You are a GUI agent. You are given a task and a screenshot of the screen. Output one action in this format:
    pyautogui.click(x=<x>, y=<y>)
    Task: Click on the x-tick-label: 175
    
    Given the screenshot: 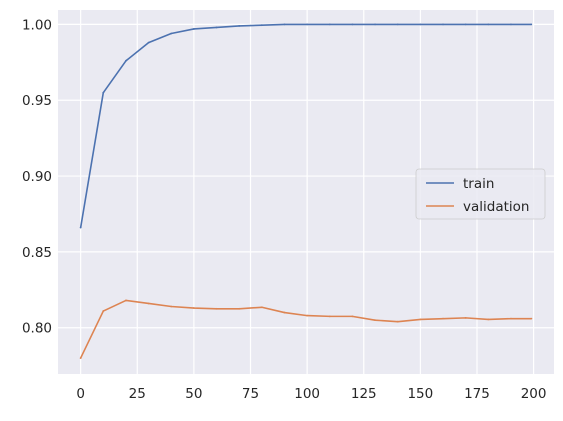 What is the action you would take?
    pyautogui.click(x=477, y=394)
    